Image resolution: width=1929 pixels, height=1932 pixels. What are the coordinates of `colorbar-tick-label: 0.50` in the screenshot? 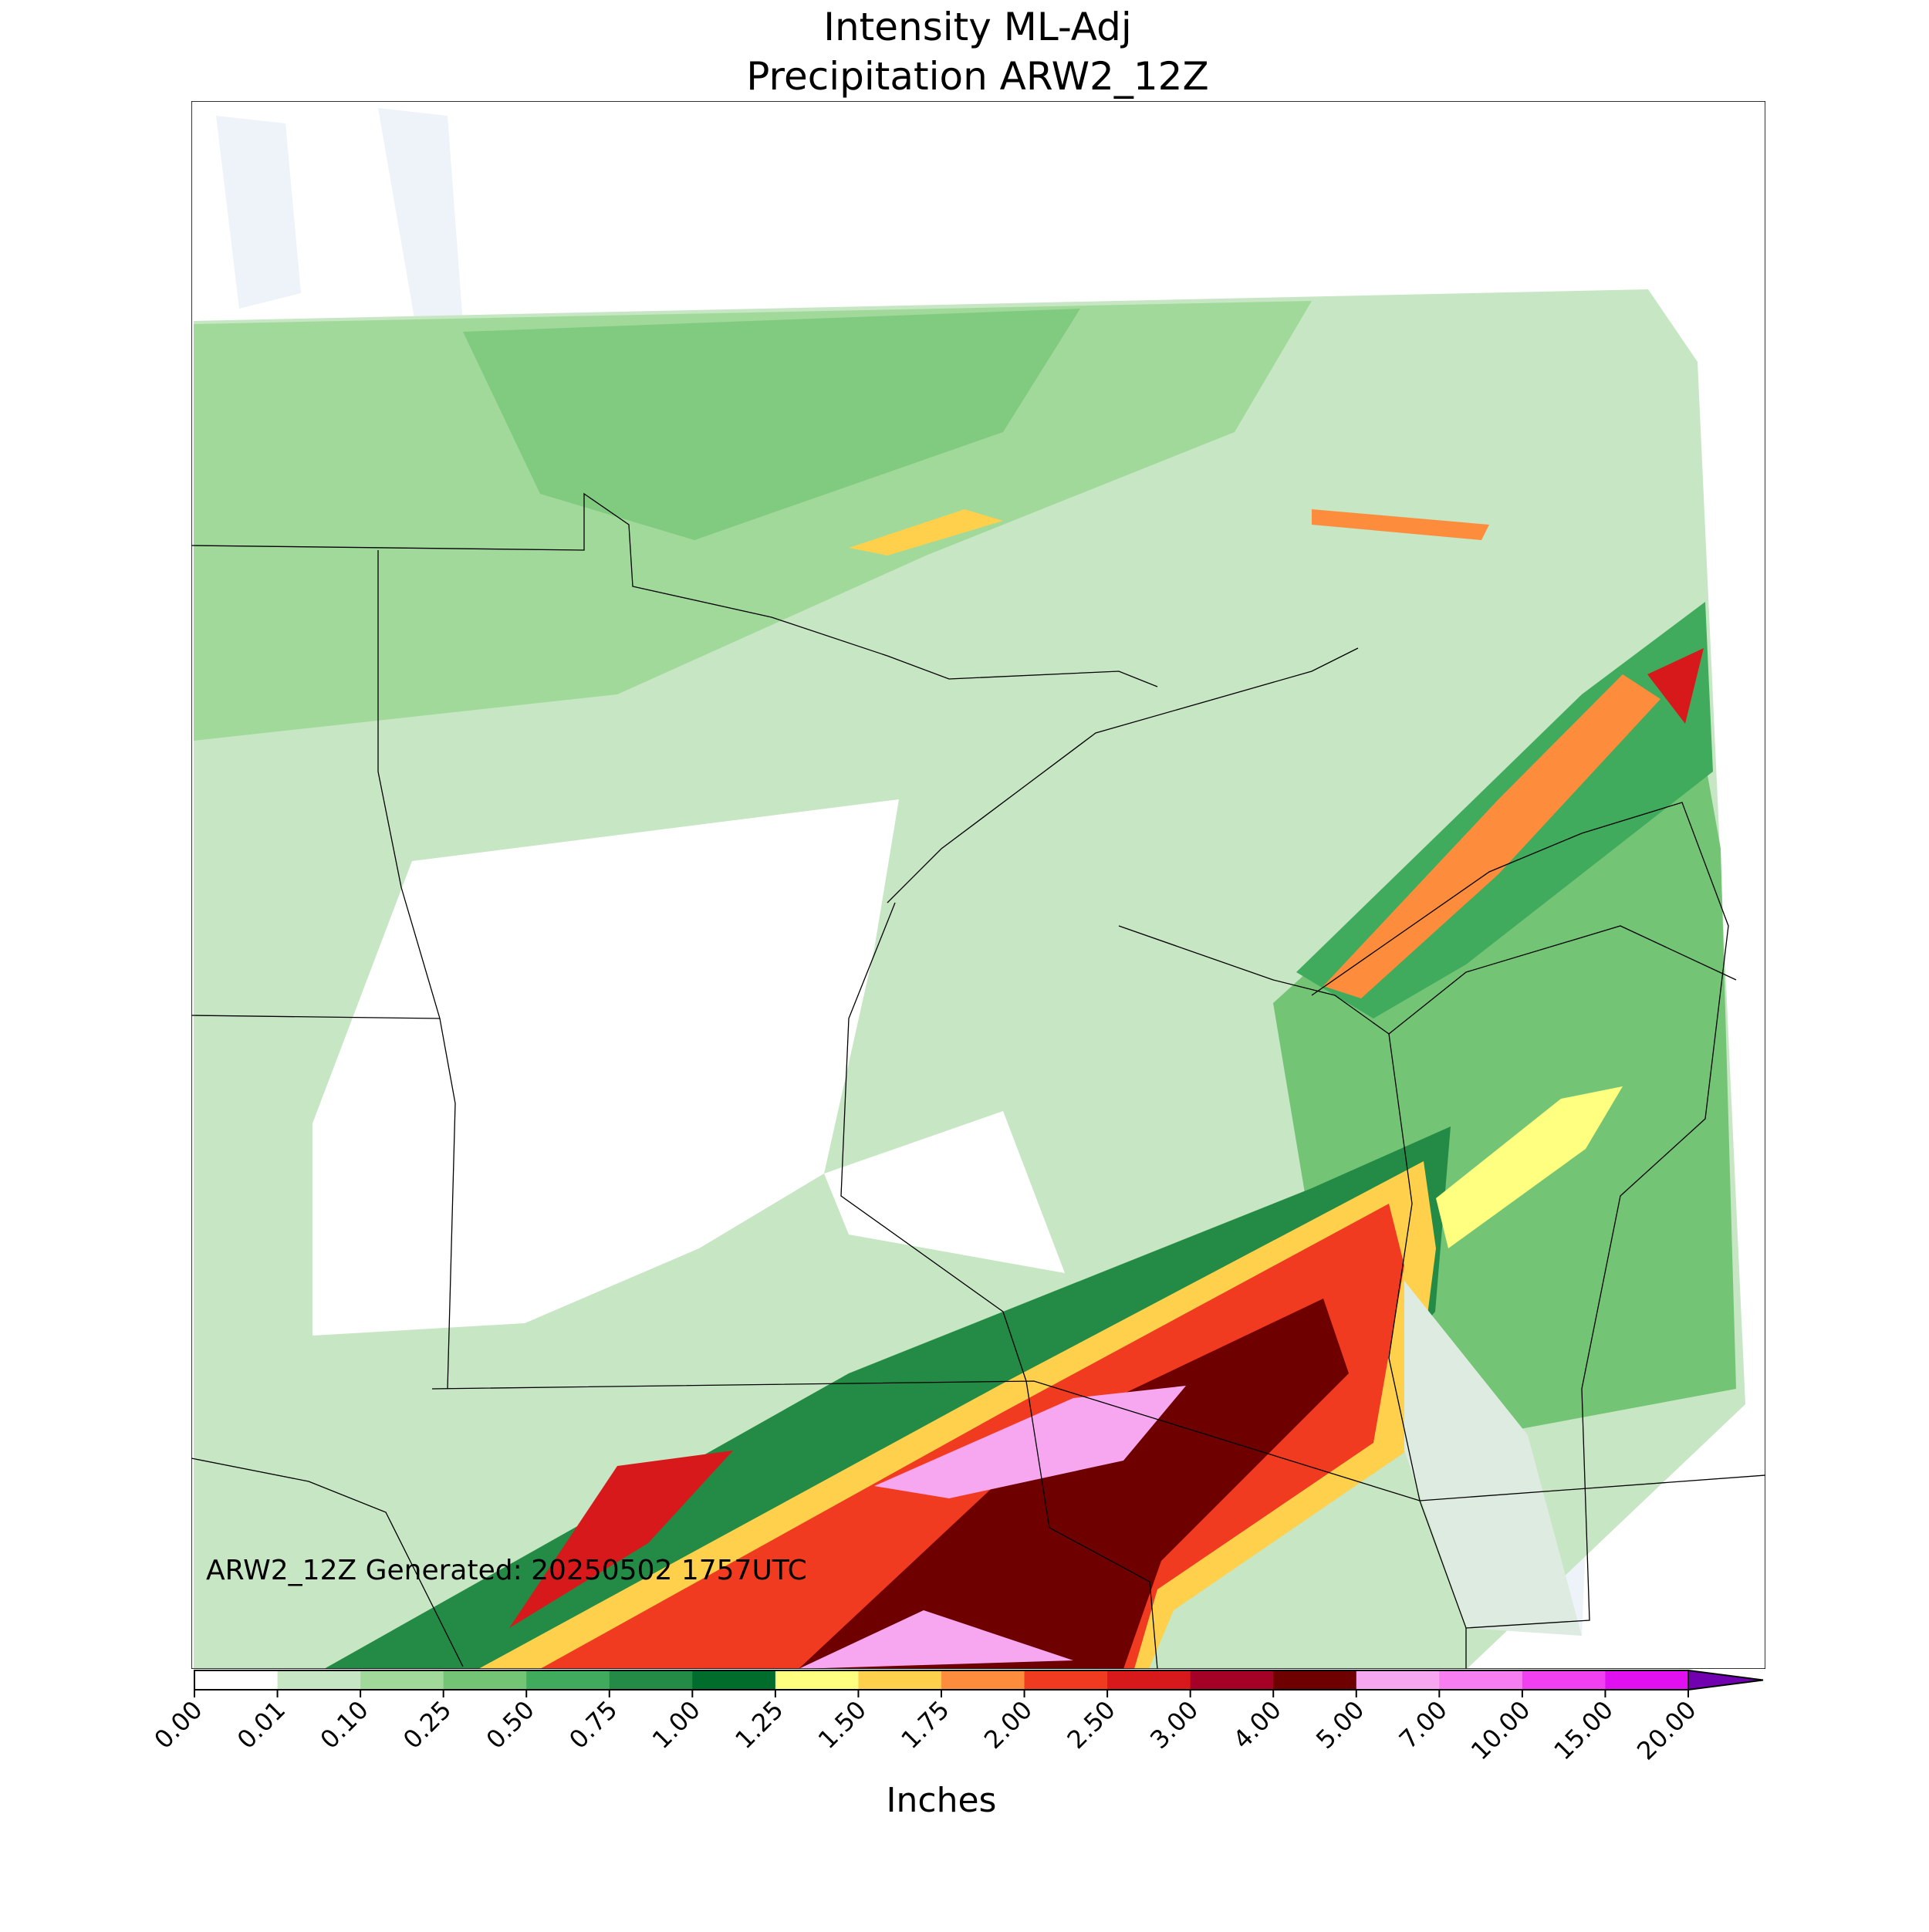 It's located at (510, 1725).